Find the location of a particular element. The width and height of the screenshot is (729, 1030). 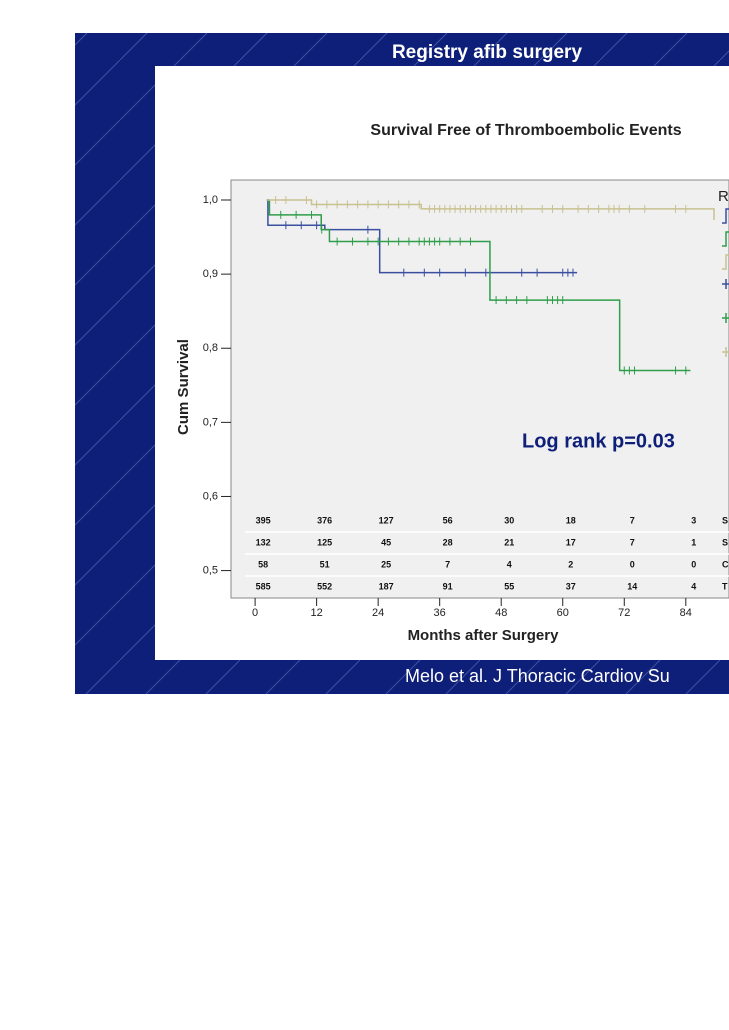

x-tick-label: 0 is located at coordinates (255, 613).